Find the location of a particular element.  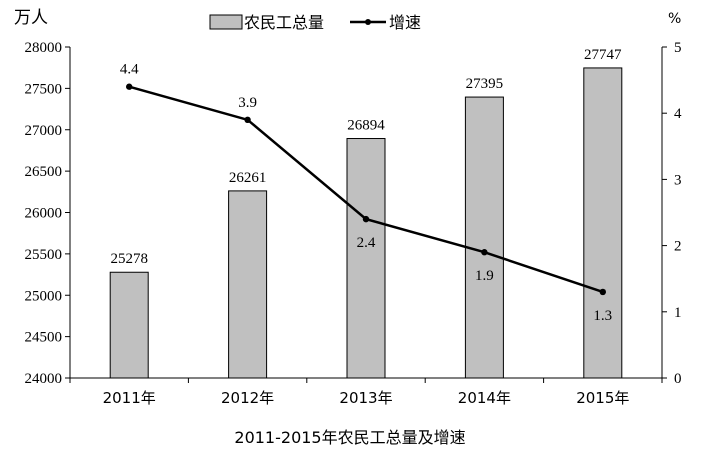

legend-swatch-bar is located at coordinates (226, 22).